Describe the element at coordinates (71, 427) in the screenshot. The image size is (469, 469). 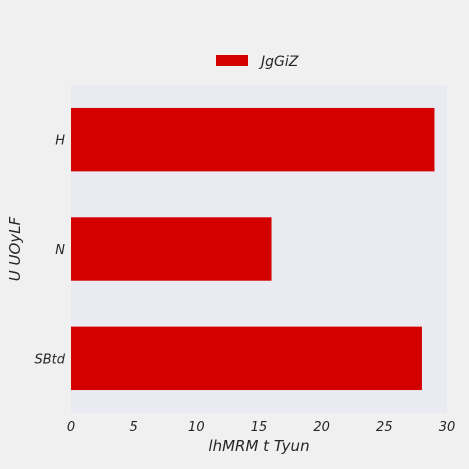
I see `x-tick-label: 0` at that location.